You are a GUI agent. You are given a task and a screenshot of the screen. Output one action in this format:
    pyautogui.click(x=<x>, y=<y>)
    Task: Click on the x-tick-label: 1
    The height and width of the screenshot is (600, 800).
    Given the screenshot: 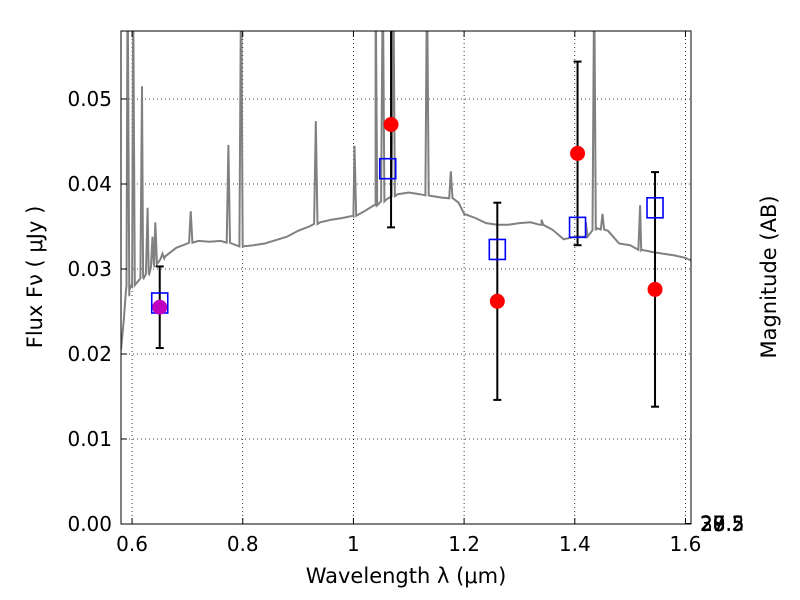 What is the action you would take?
    pyautogui.click(x=353, y=544)
    